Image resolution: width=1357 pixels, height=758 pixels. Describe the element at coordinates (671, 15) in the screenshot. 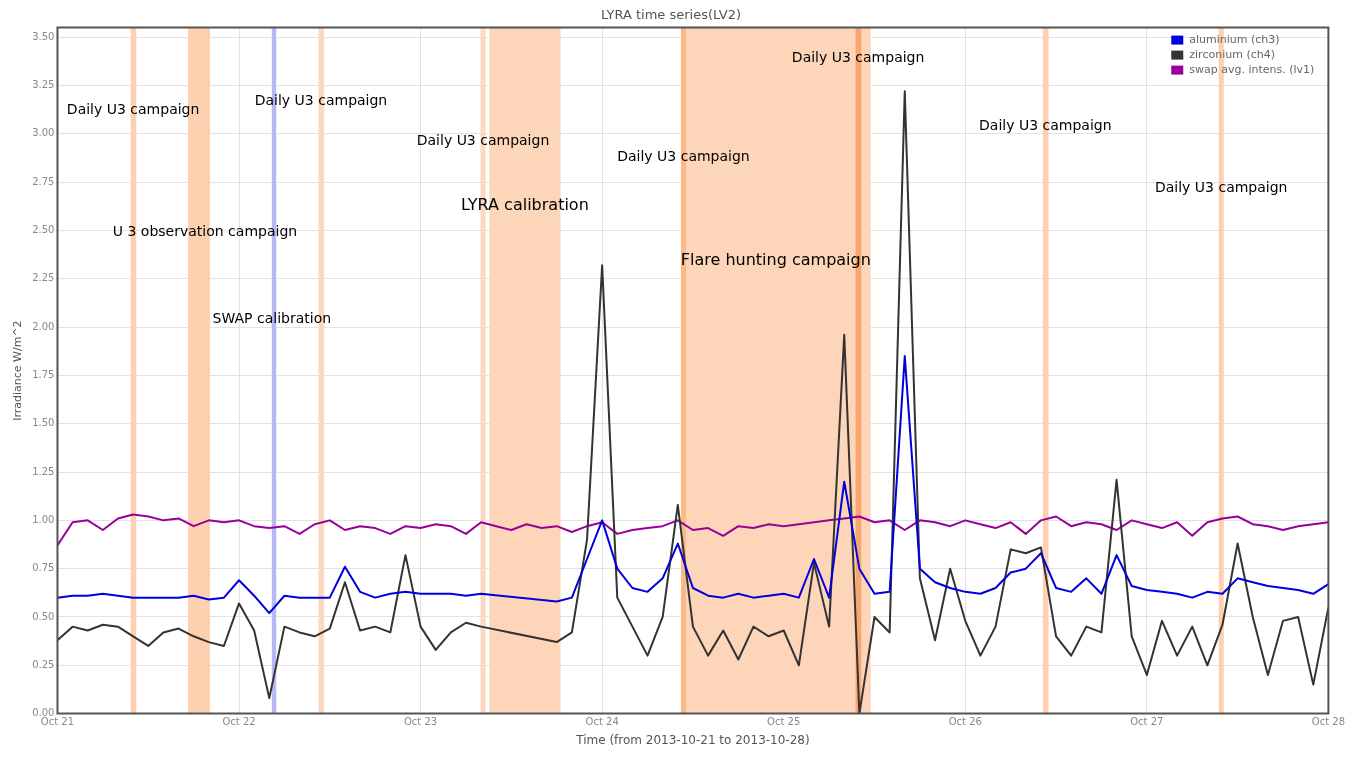

I see `chart-title: LYRA time series(LV2)` at that location.